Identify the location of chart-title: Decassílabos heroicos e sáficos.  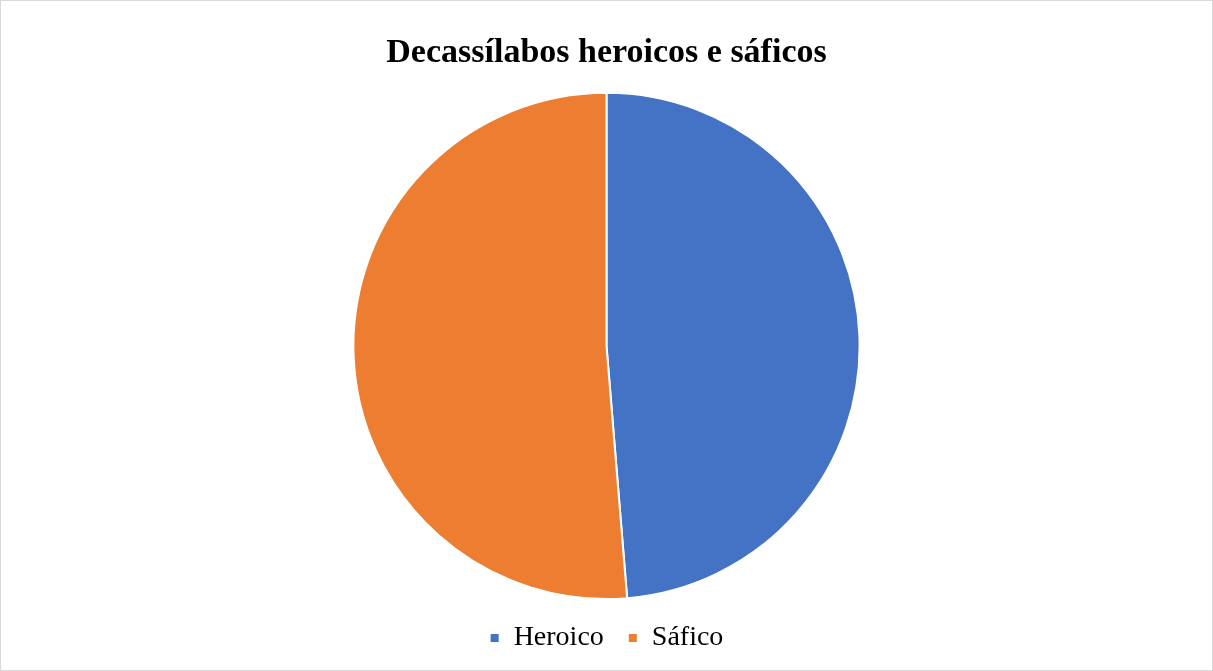
(606, 51).